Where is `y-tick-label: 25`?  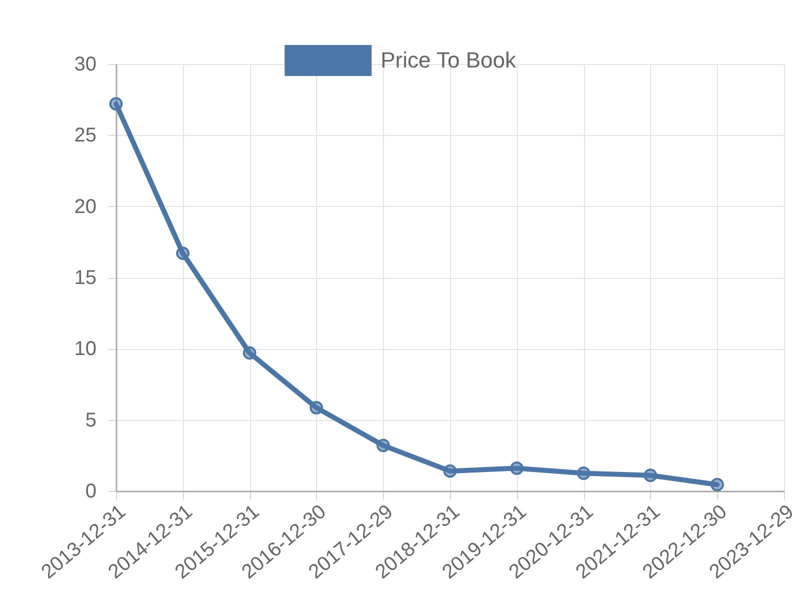
y-tick-label: 25 is located at coordinates (85, 135).